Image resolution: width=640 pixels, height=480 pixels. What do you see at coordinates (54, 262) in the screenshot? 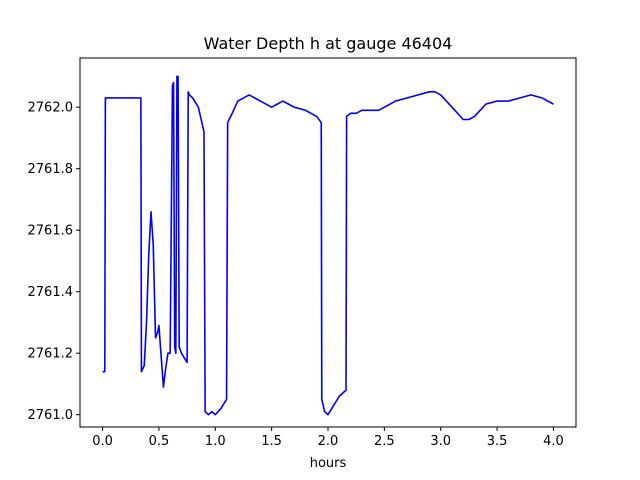
I see `y-axis-ticks: 2761.0 2761.2 2761.4 2761.6 2761.8 2762.0` at bounding box center [54, 262].